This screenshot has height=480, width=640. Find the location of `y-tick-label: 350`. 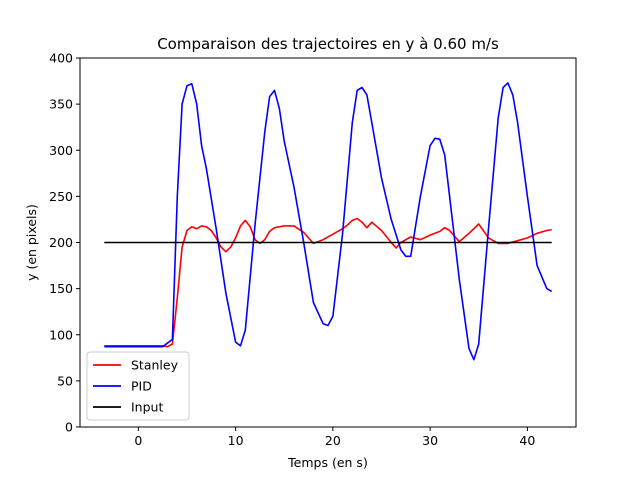

y-tick-label: 350 is located at coordinates (61, 104).